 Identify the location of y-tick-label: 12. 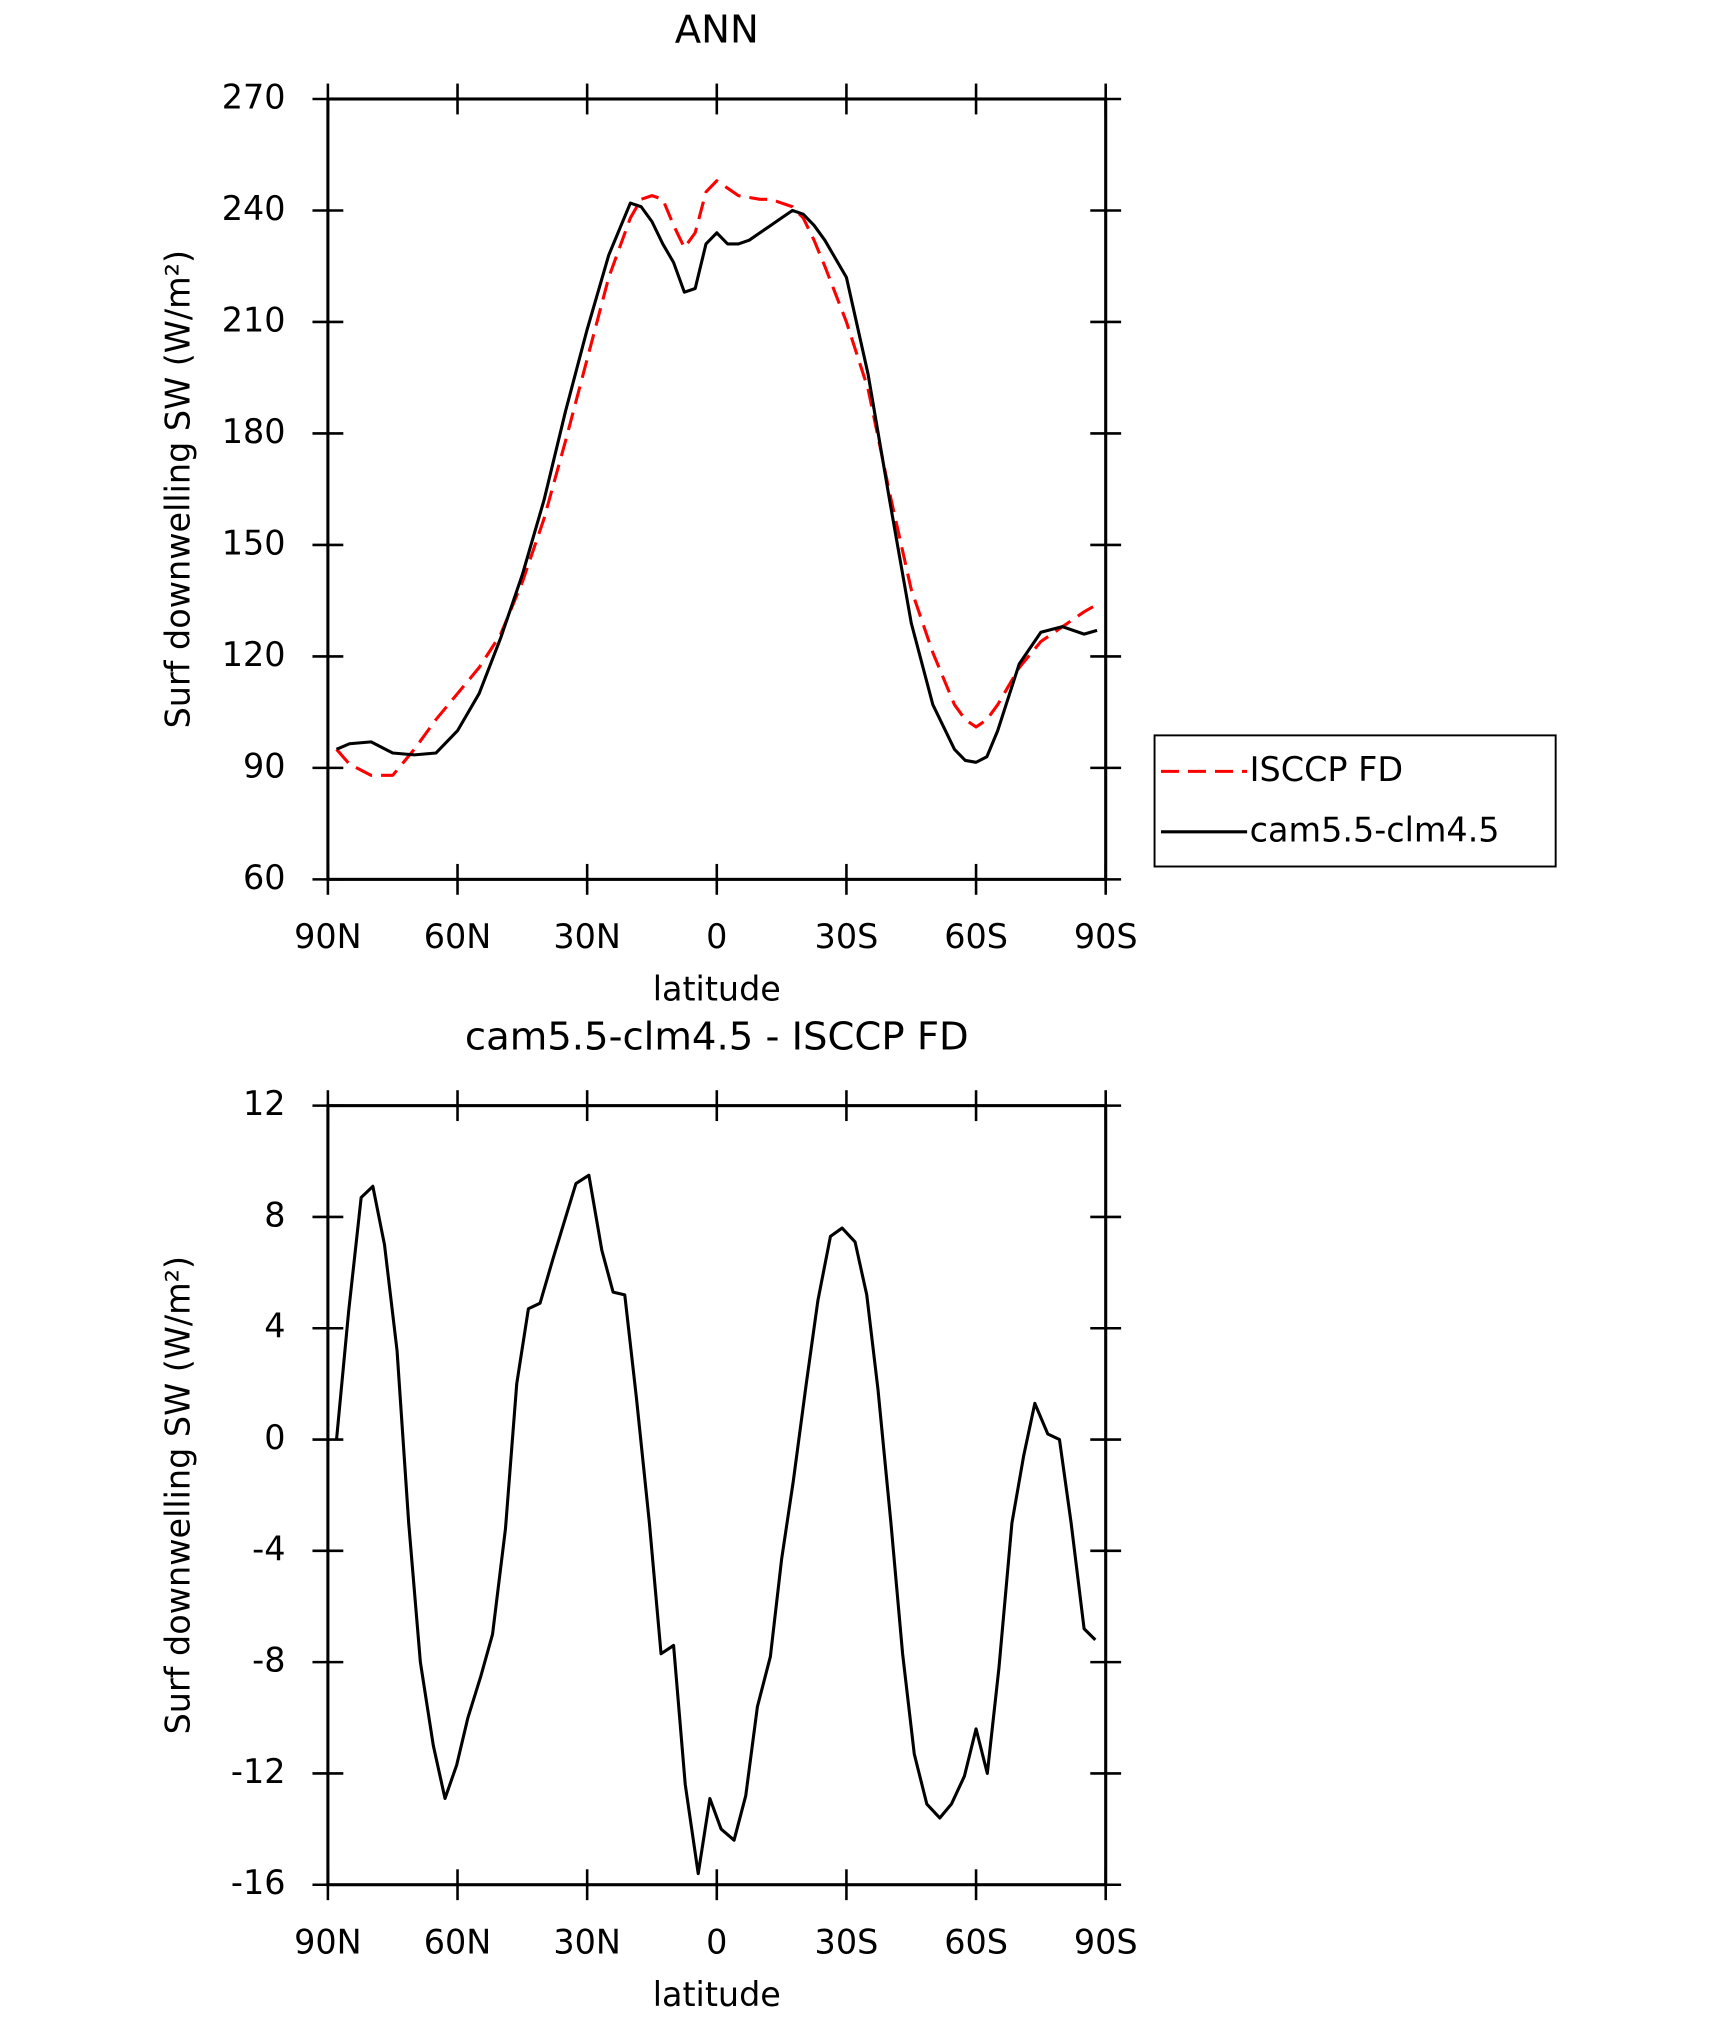
(264, 1103).